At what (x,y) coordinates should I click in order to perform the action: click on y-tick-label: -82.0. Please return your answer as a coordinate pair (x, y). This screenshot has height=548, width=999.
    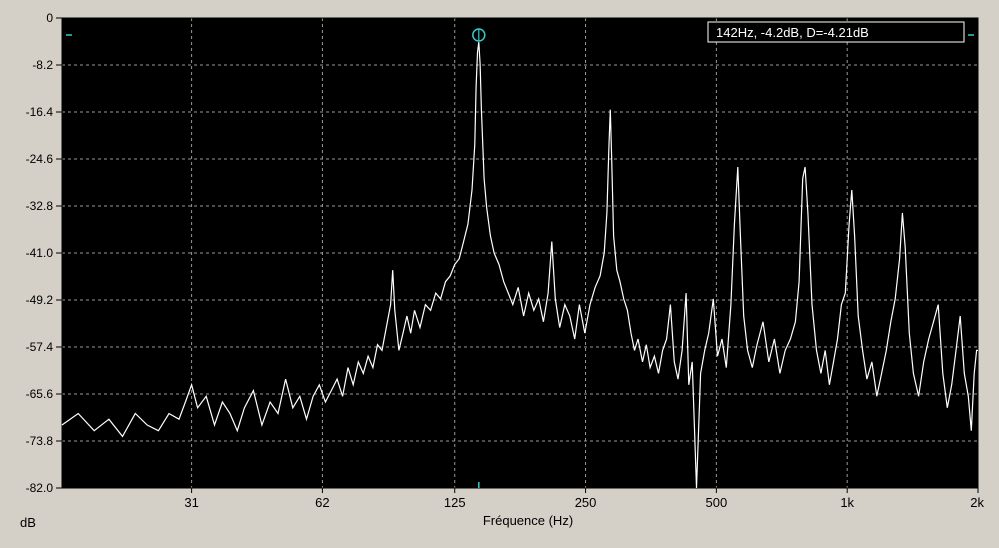
    Looking at the image, I should click on (40, 488).